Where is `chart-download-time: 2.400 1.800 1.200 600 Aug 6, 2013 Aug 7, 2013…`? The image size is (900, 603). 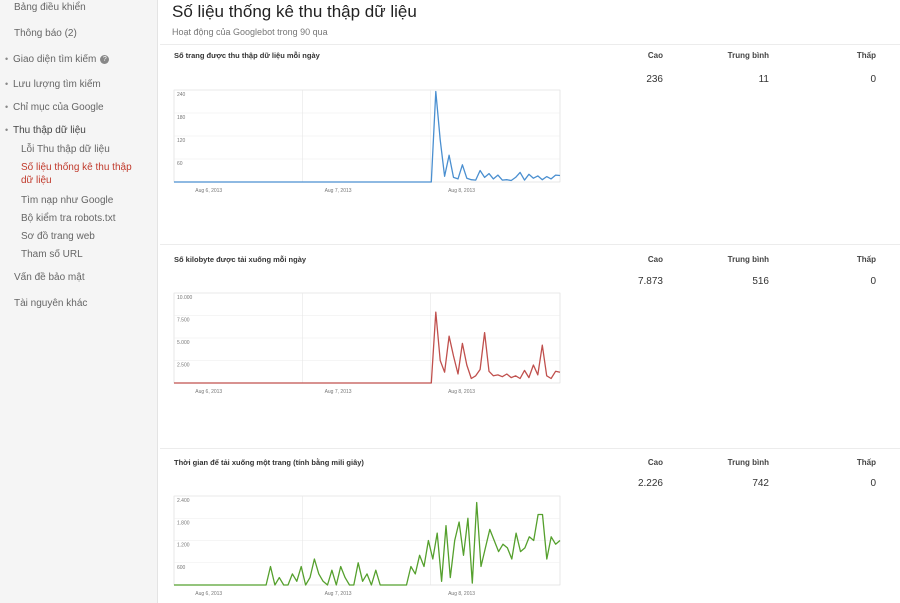
chart-download-time: 2.400 1.800 1.200 600 Aug 6, 2013 Aug 7, 2013… is located at coordinates (366, 546).